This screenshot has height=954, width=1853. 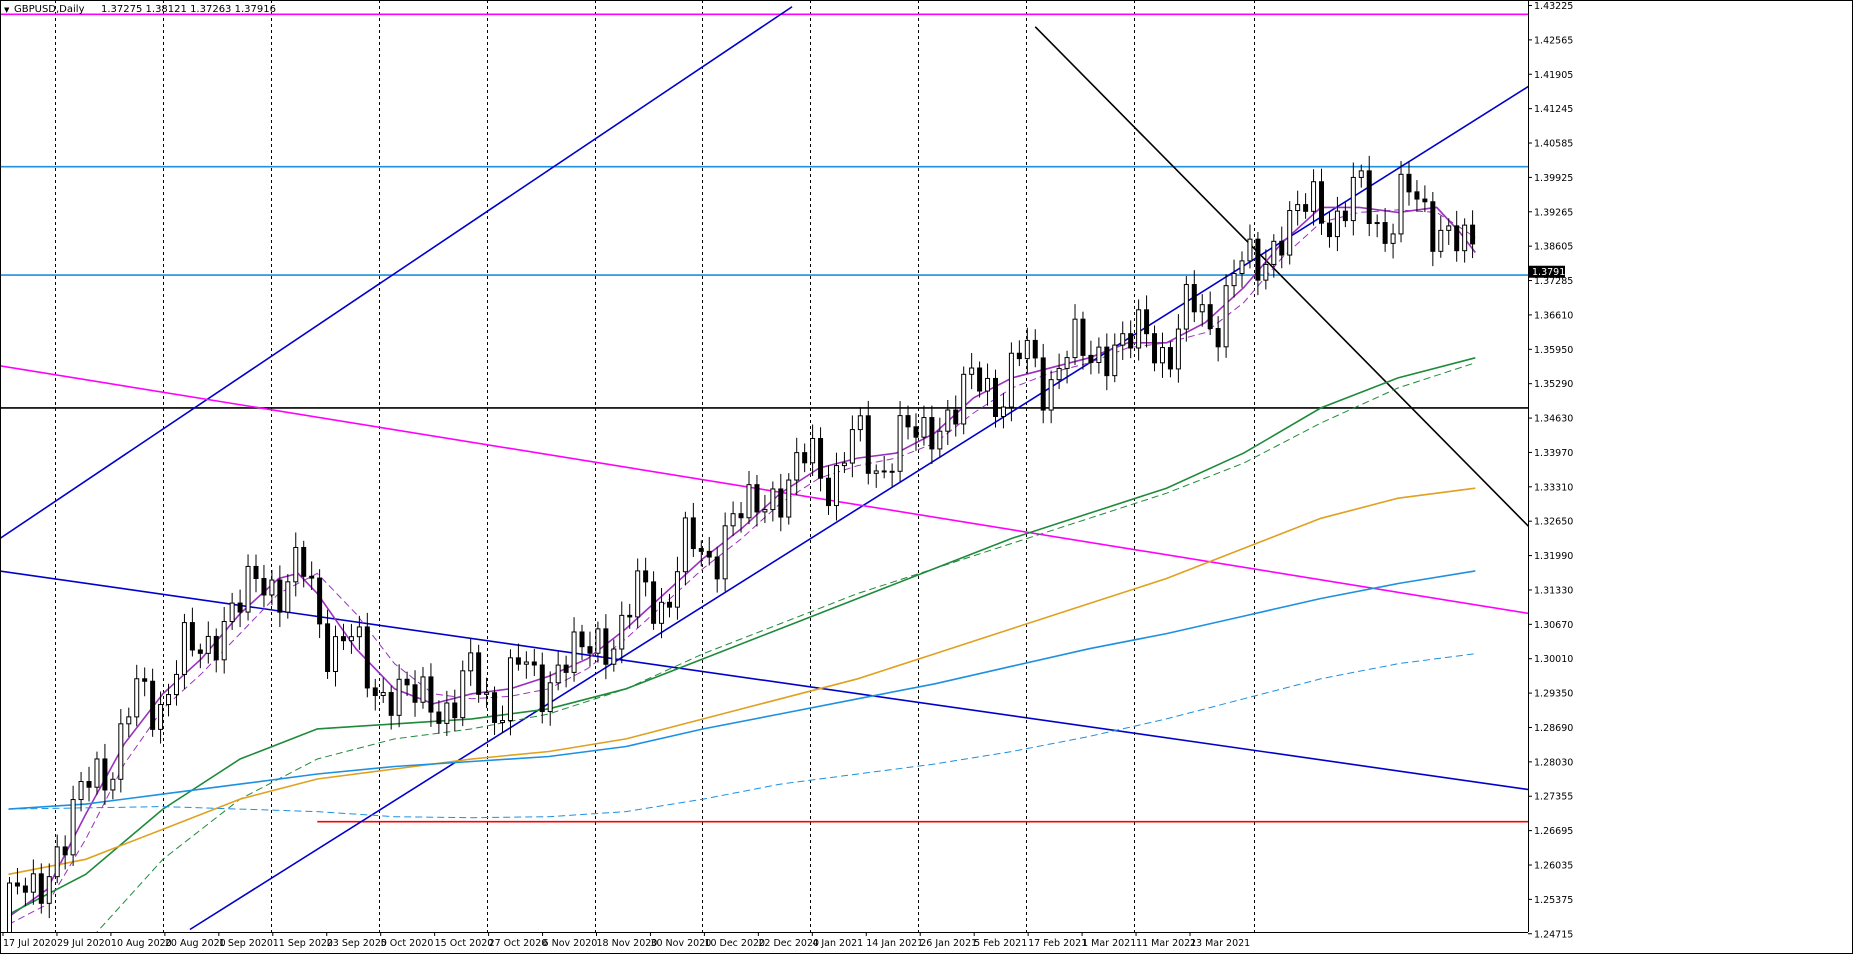 What do you see at coordinates (1553, 453) in the screenshot?
I see `price-tick-label: 1.33970` at bounding box center [1553, 453].